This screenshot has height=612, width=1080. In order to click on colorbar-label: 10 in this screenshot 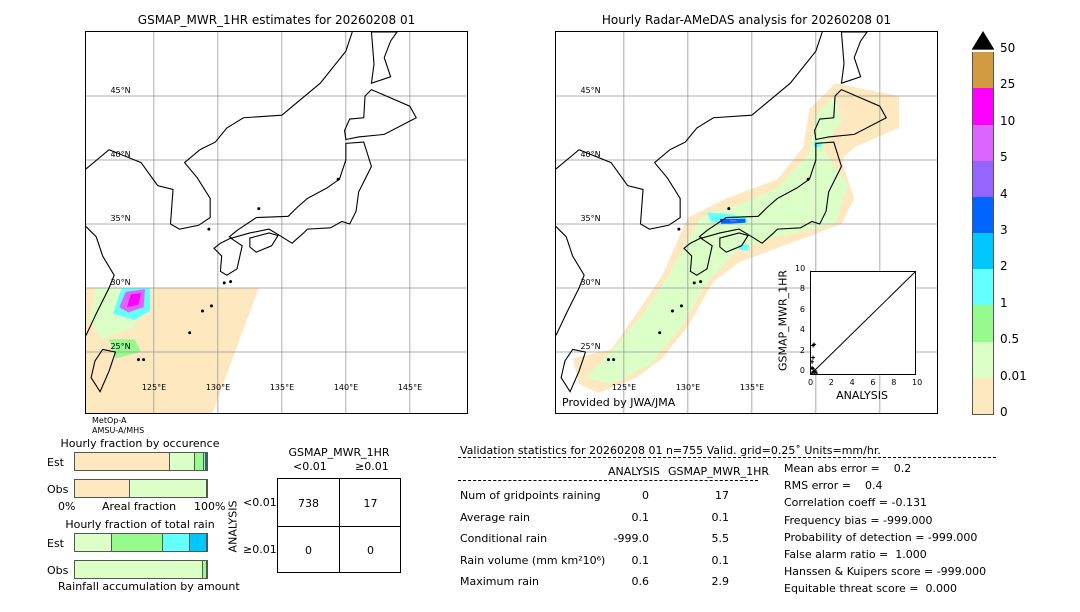, I will do `click(1008, 120)`.